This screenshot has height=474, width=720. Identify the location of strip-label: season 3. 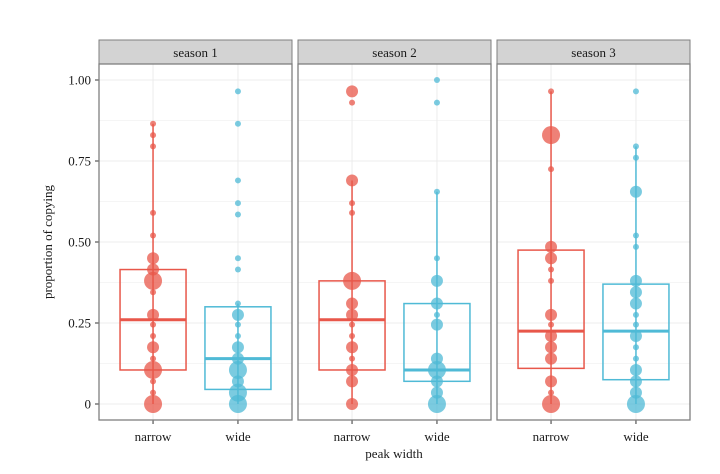
(593, 52).